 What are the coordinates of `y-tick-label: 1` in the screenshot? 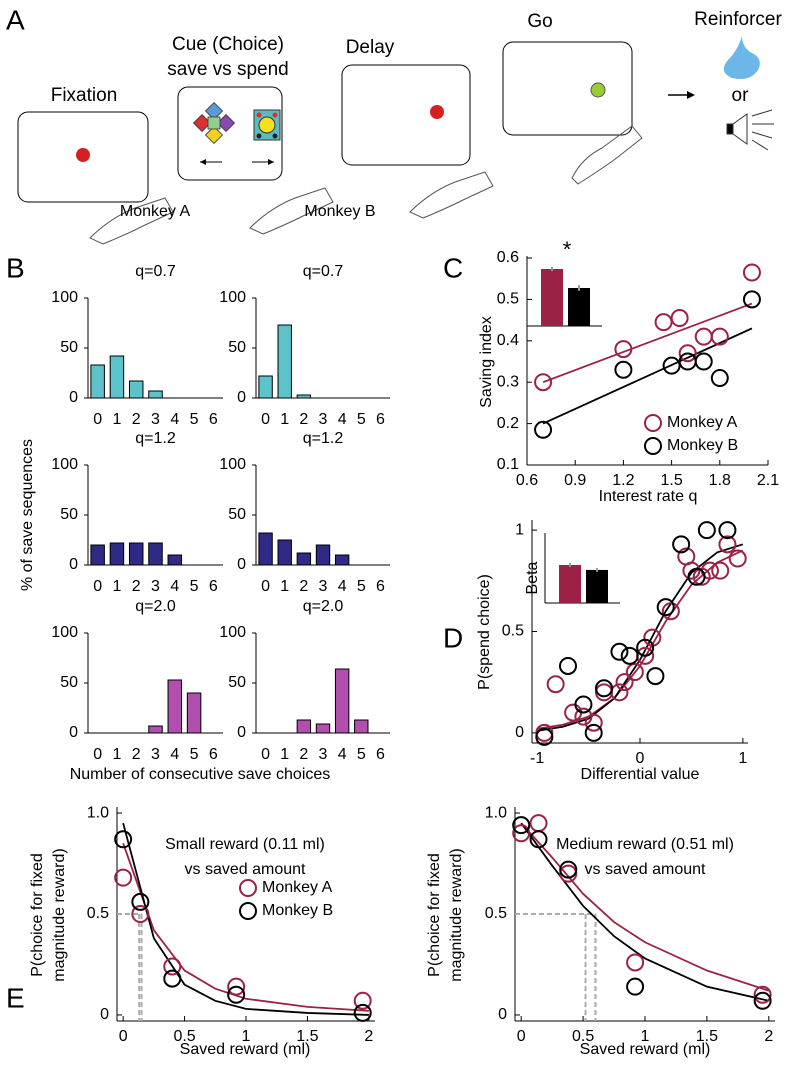 It's located at (519, 529).